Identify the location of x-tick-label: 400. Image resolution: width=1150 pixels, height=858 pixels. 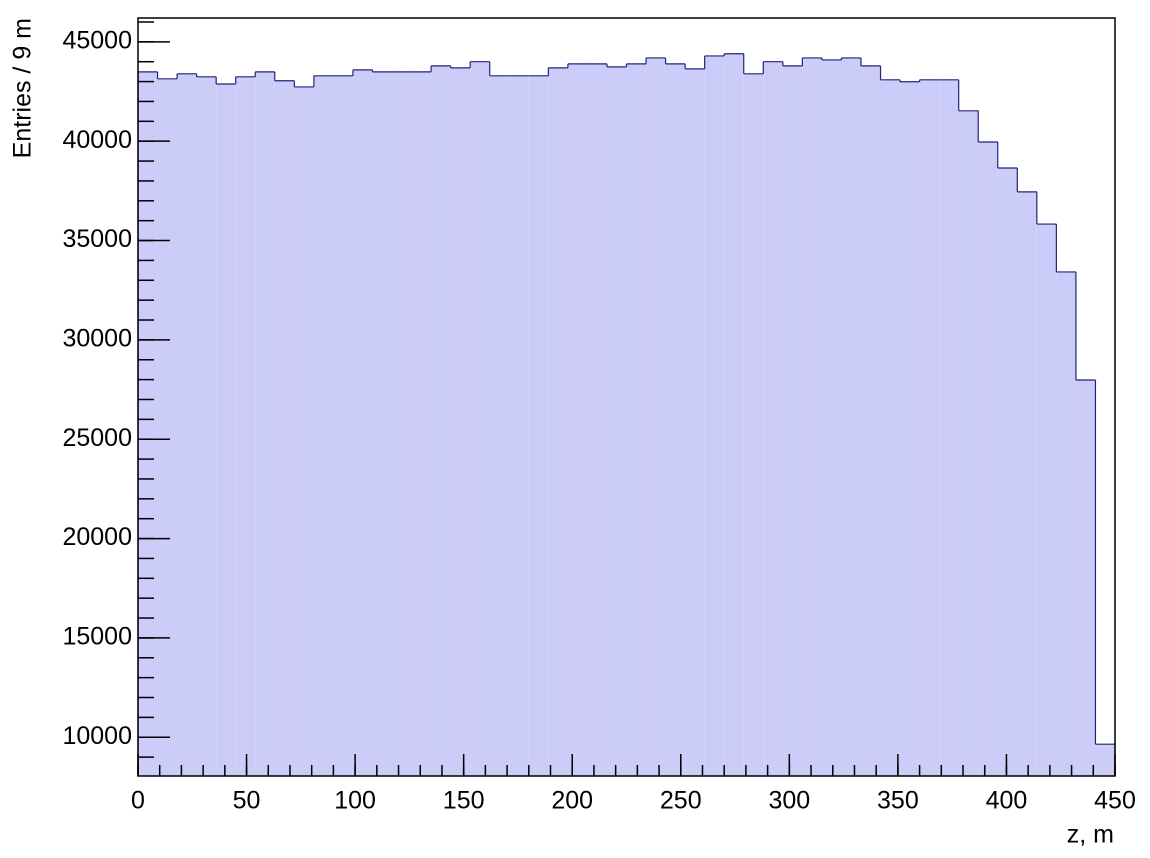
(1007, 801).